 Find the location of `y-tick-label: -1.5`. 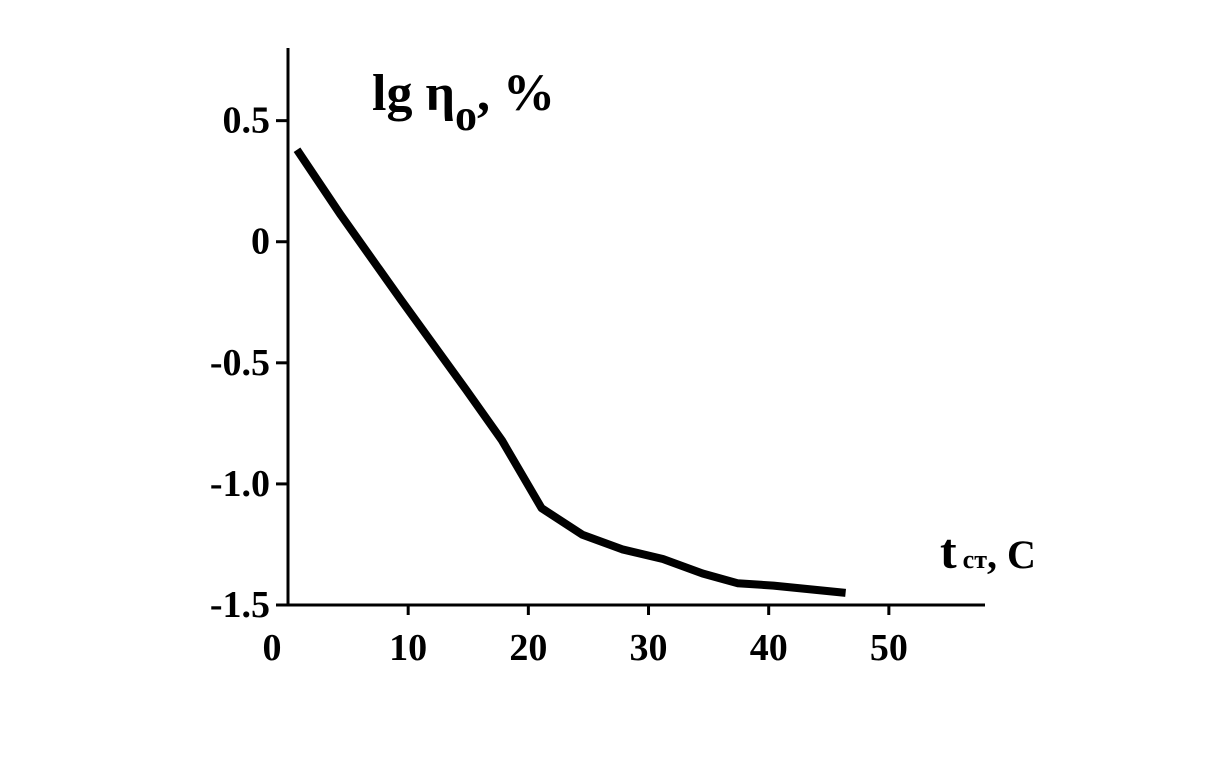

y-tick-label: -1.5 is located at coordinates (240, 605).